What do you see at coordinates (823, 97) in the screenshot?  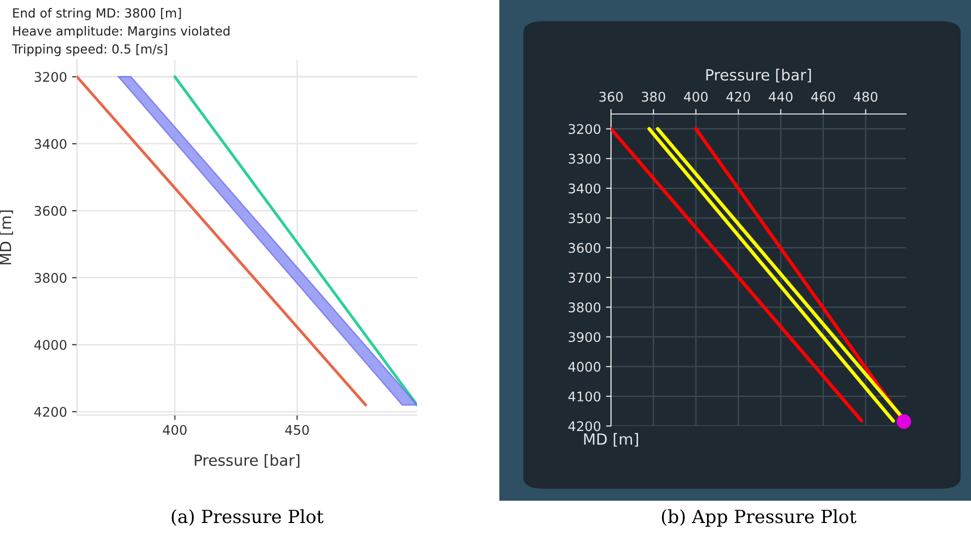 I see `x-tick-label: 460` at bounding box center [823, 97].